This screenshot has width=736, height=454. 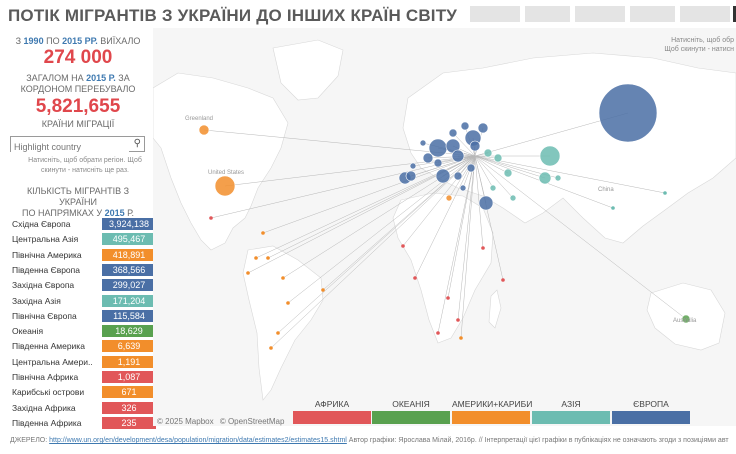 What do you see at coordinates (44, 407) in the screenshot?
I see `list-item-label: Західна Африка` at bounding box center [44, 407].